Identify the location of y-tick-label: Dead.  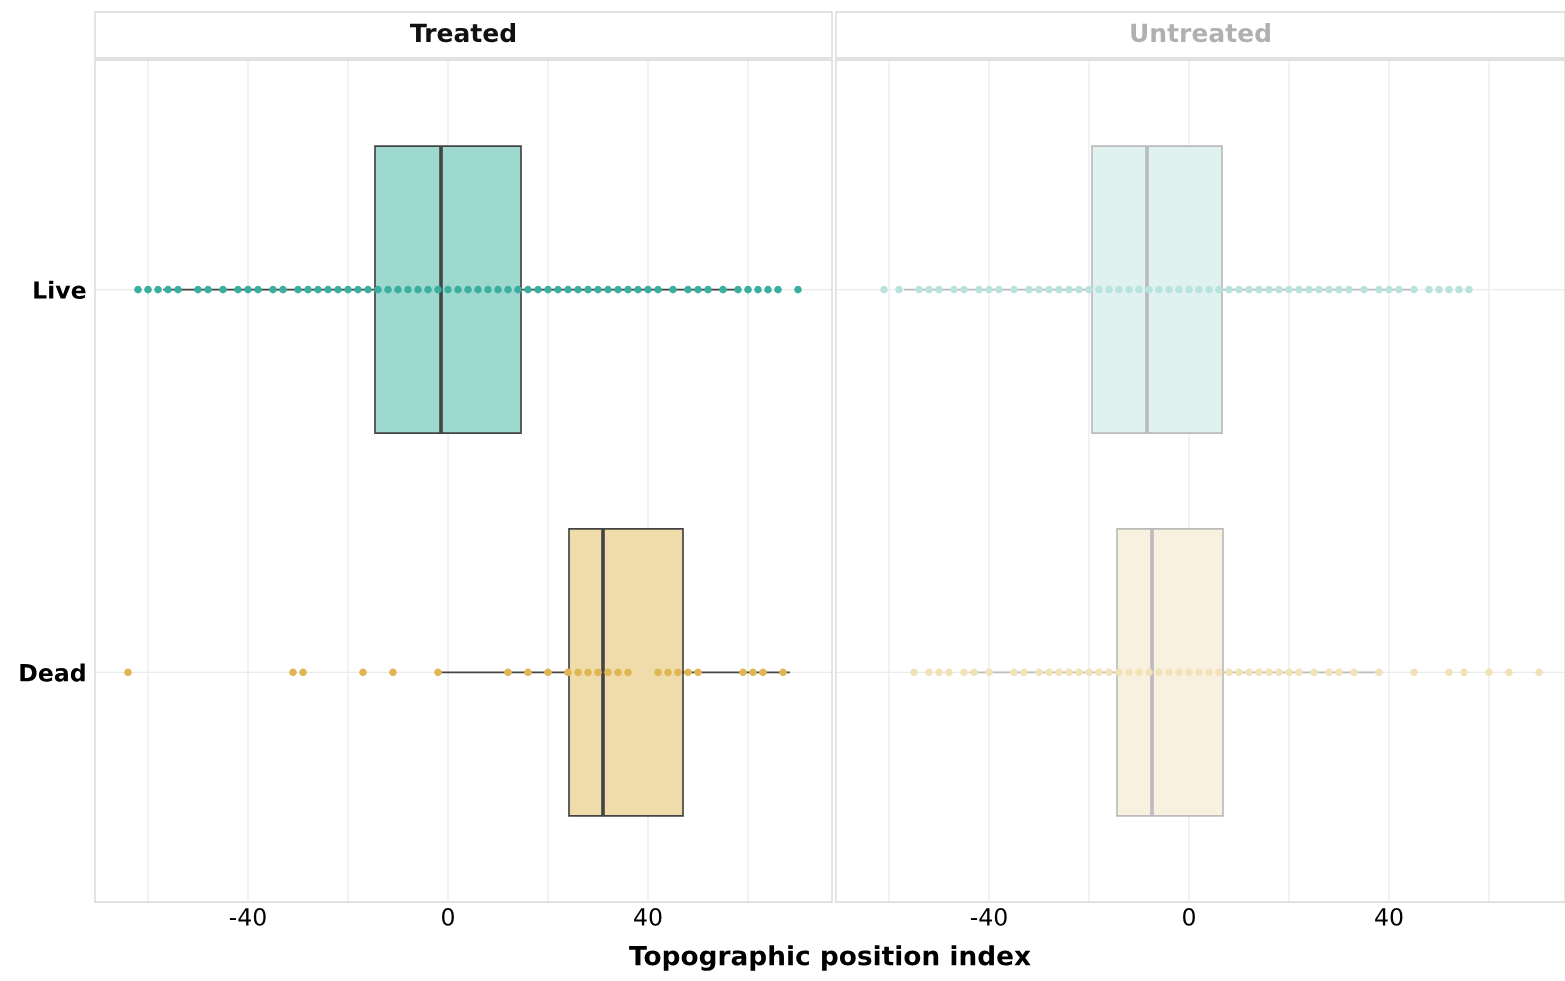
(52, 672).